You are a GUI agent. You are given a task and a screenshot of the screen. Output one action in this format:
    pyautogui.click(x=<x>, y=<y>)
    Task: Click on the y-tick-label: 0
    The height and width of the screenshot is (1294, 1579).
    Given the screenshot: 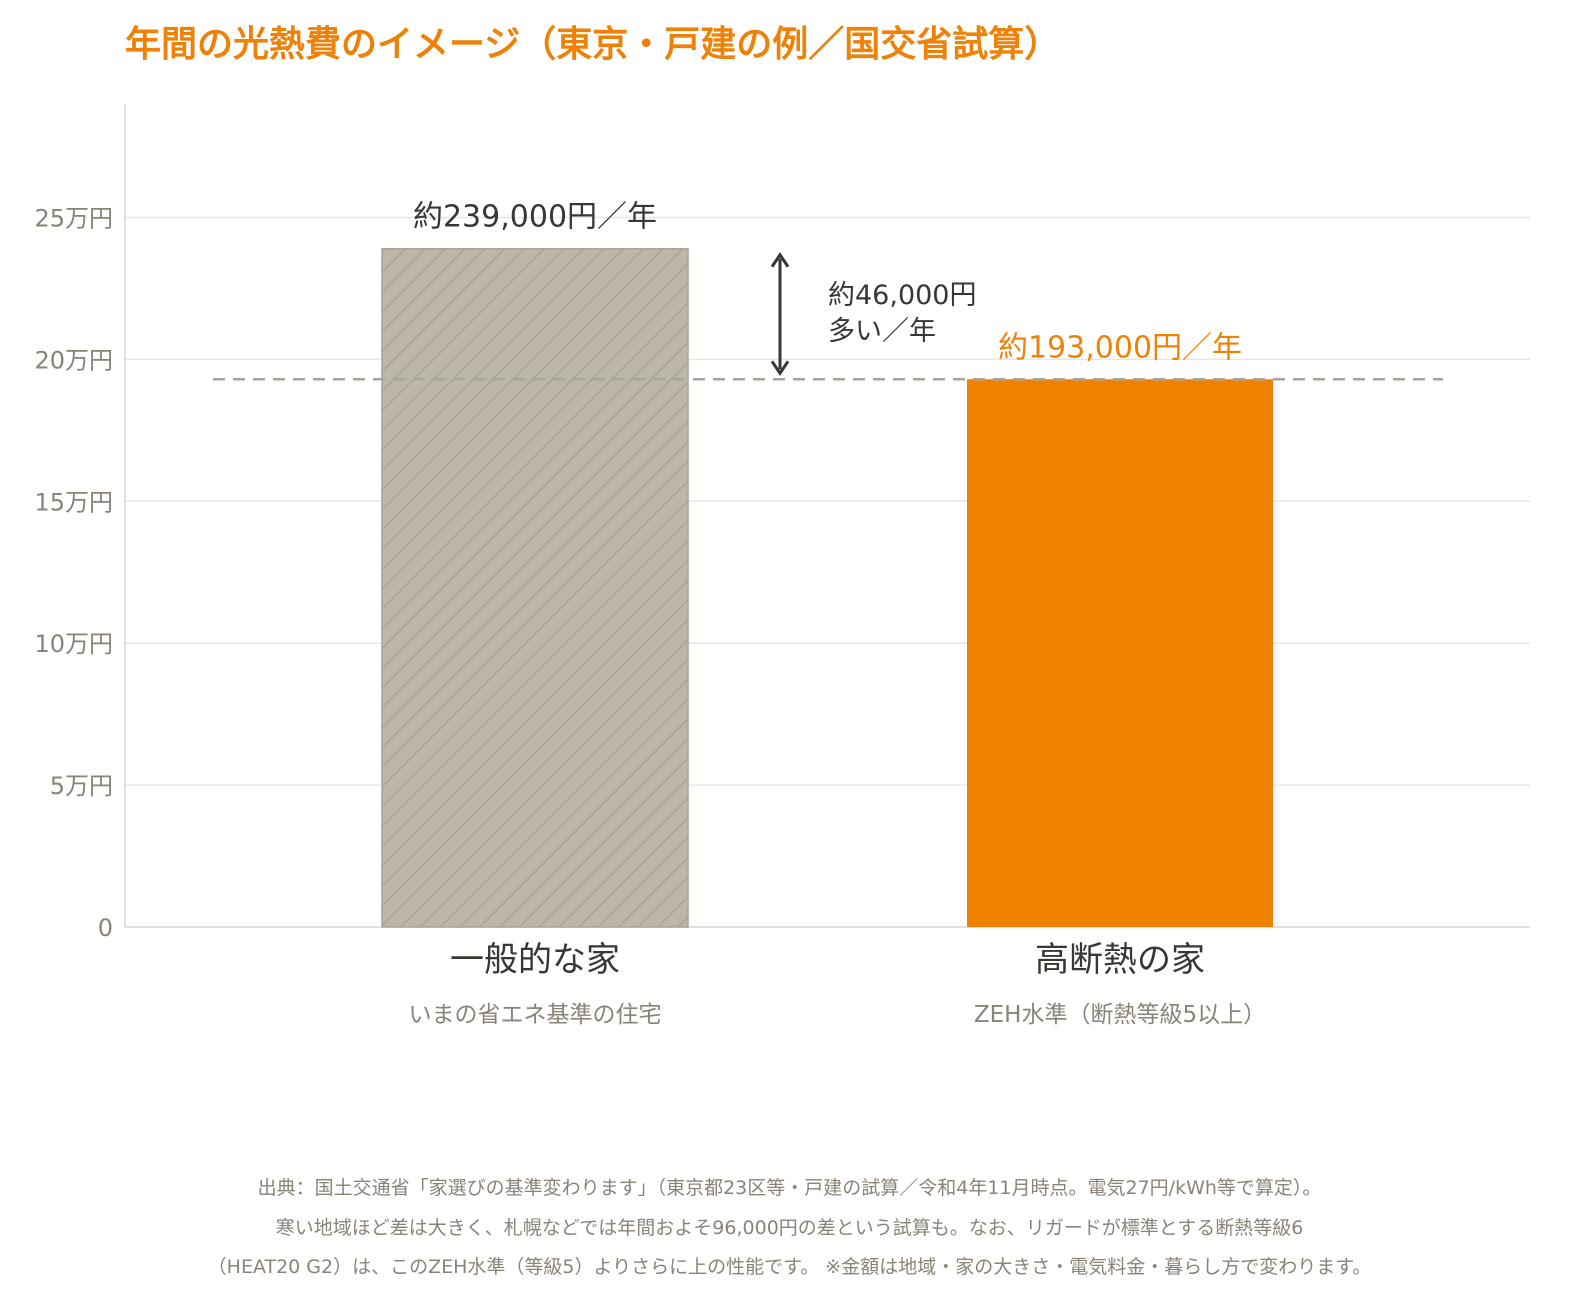 What is the action you would take?
    pyautogui.click(x=105, y=928)
    